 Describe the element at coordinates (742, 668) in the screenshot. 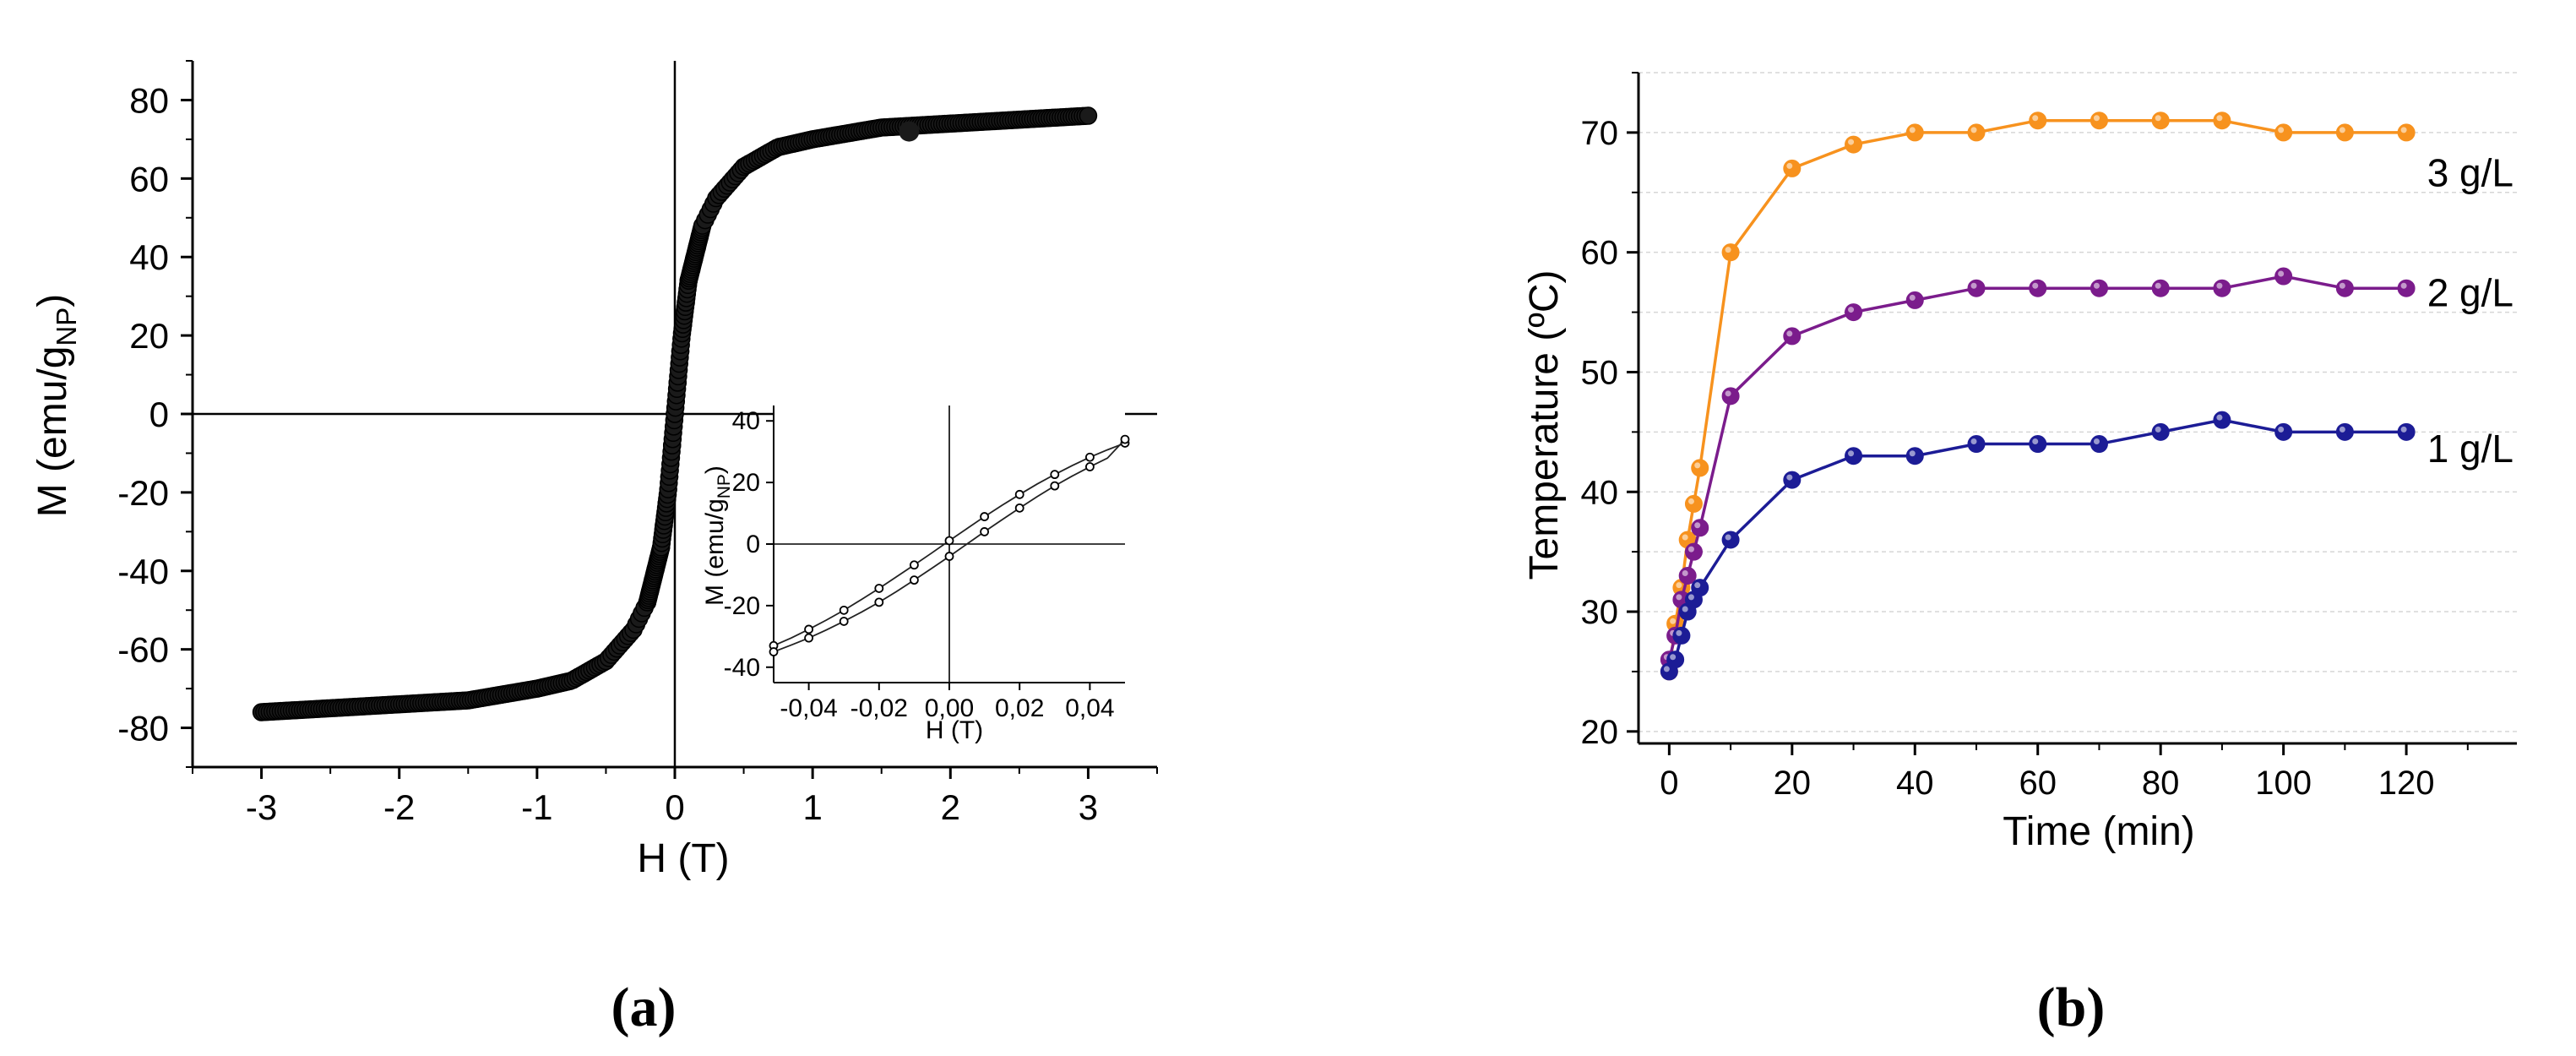

I see `inset-y-tick-label: -40` at that location.